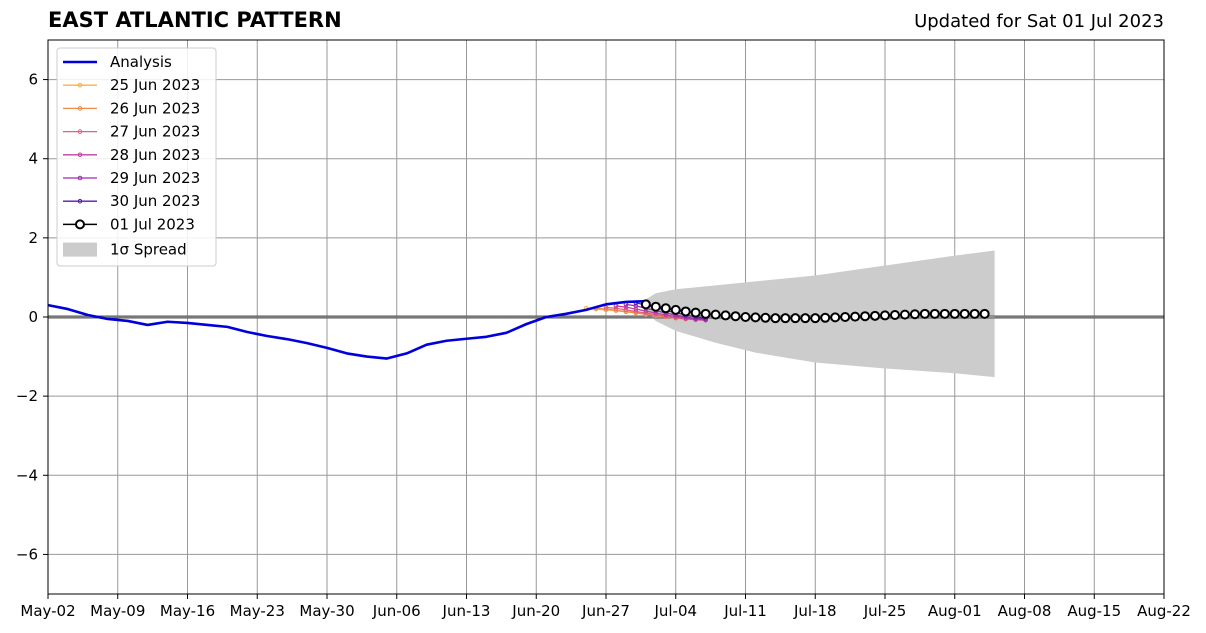 Image resolution: width=1206 pixels, height=633 pixels. I want to click on spread-band, so click(820, 314).